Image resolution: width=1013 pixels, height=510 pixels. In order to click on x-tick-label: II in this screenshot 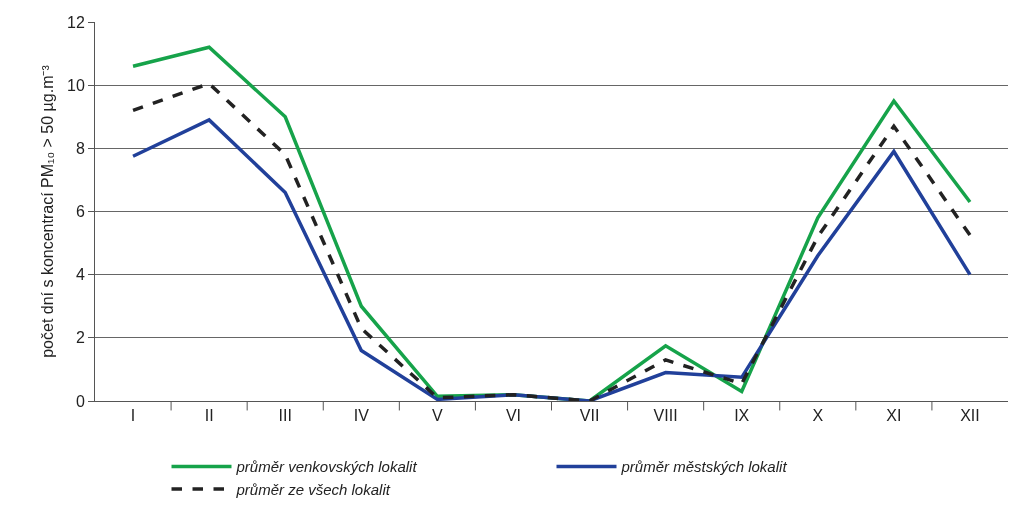, I will do `click(209, 416)`.